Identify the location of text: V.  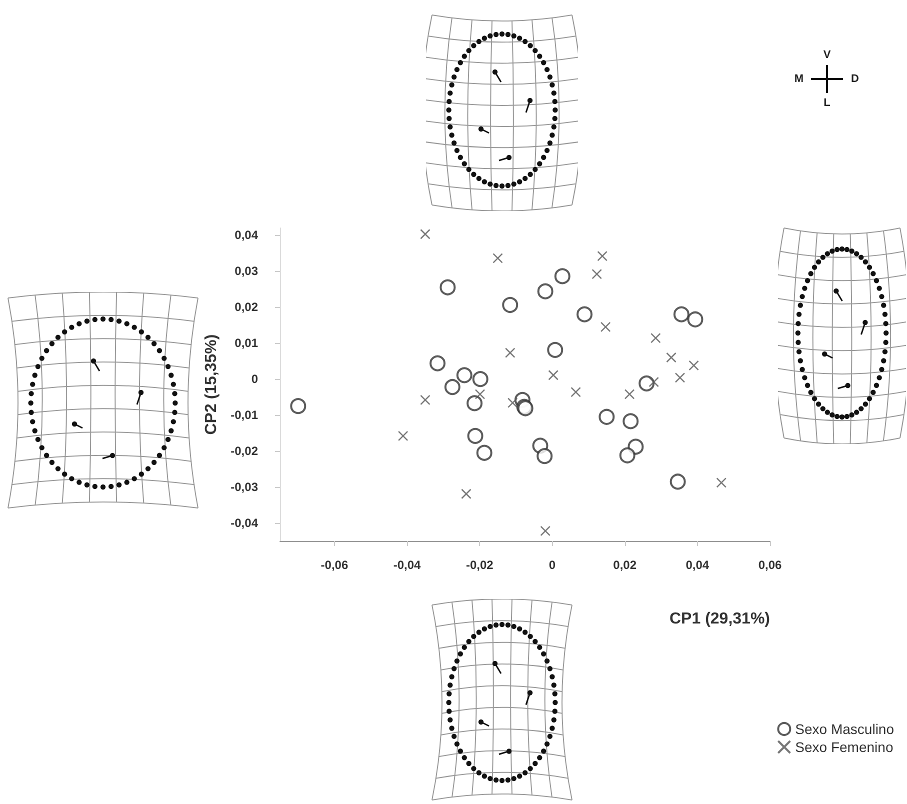
(827, 55).